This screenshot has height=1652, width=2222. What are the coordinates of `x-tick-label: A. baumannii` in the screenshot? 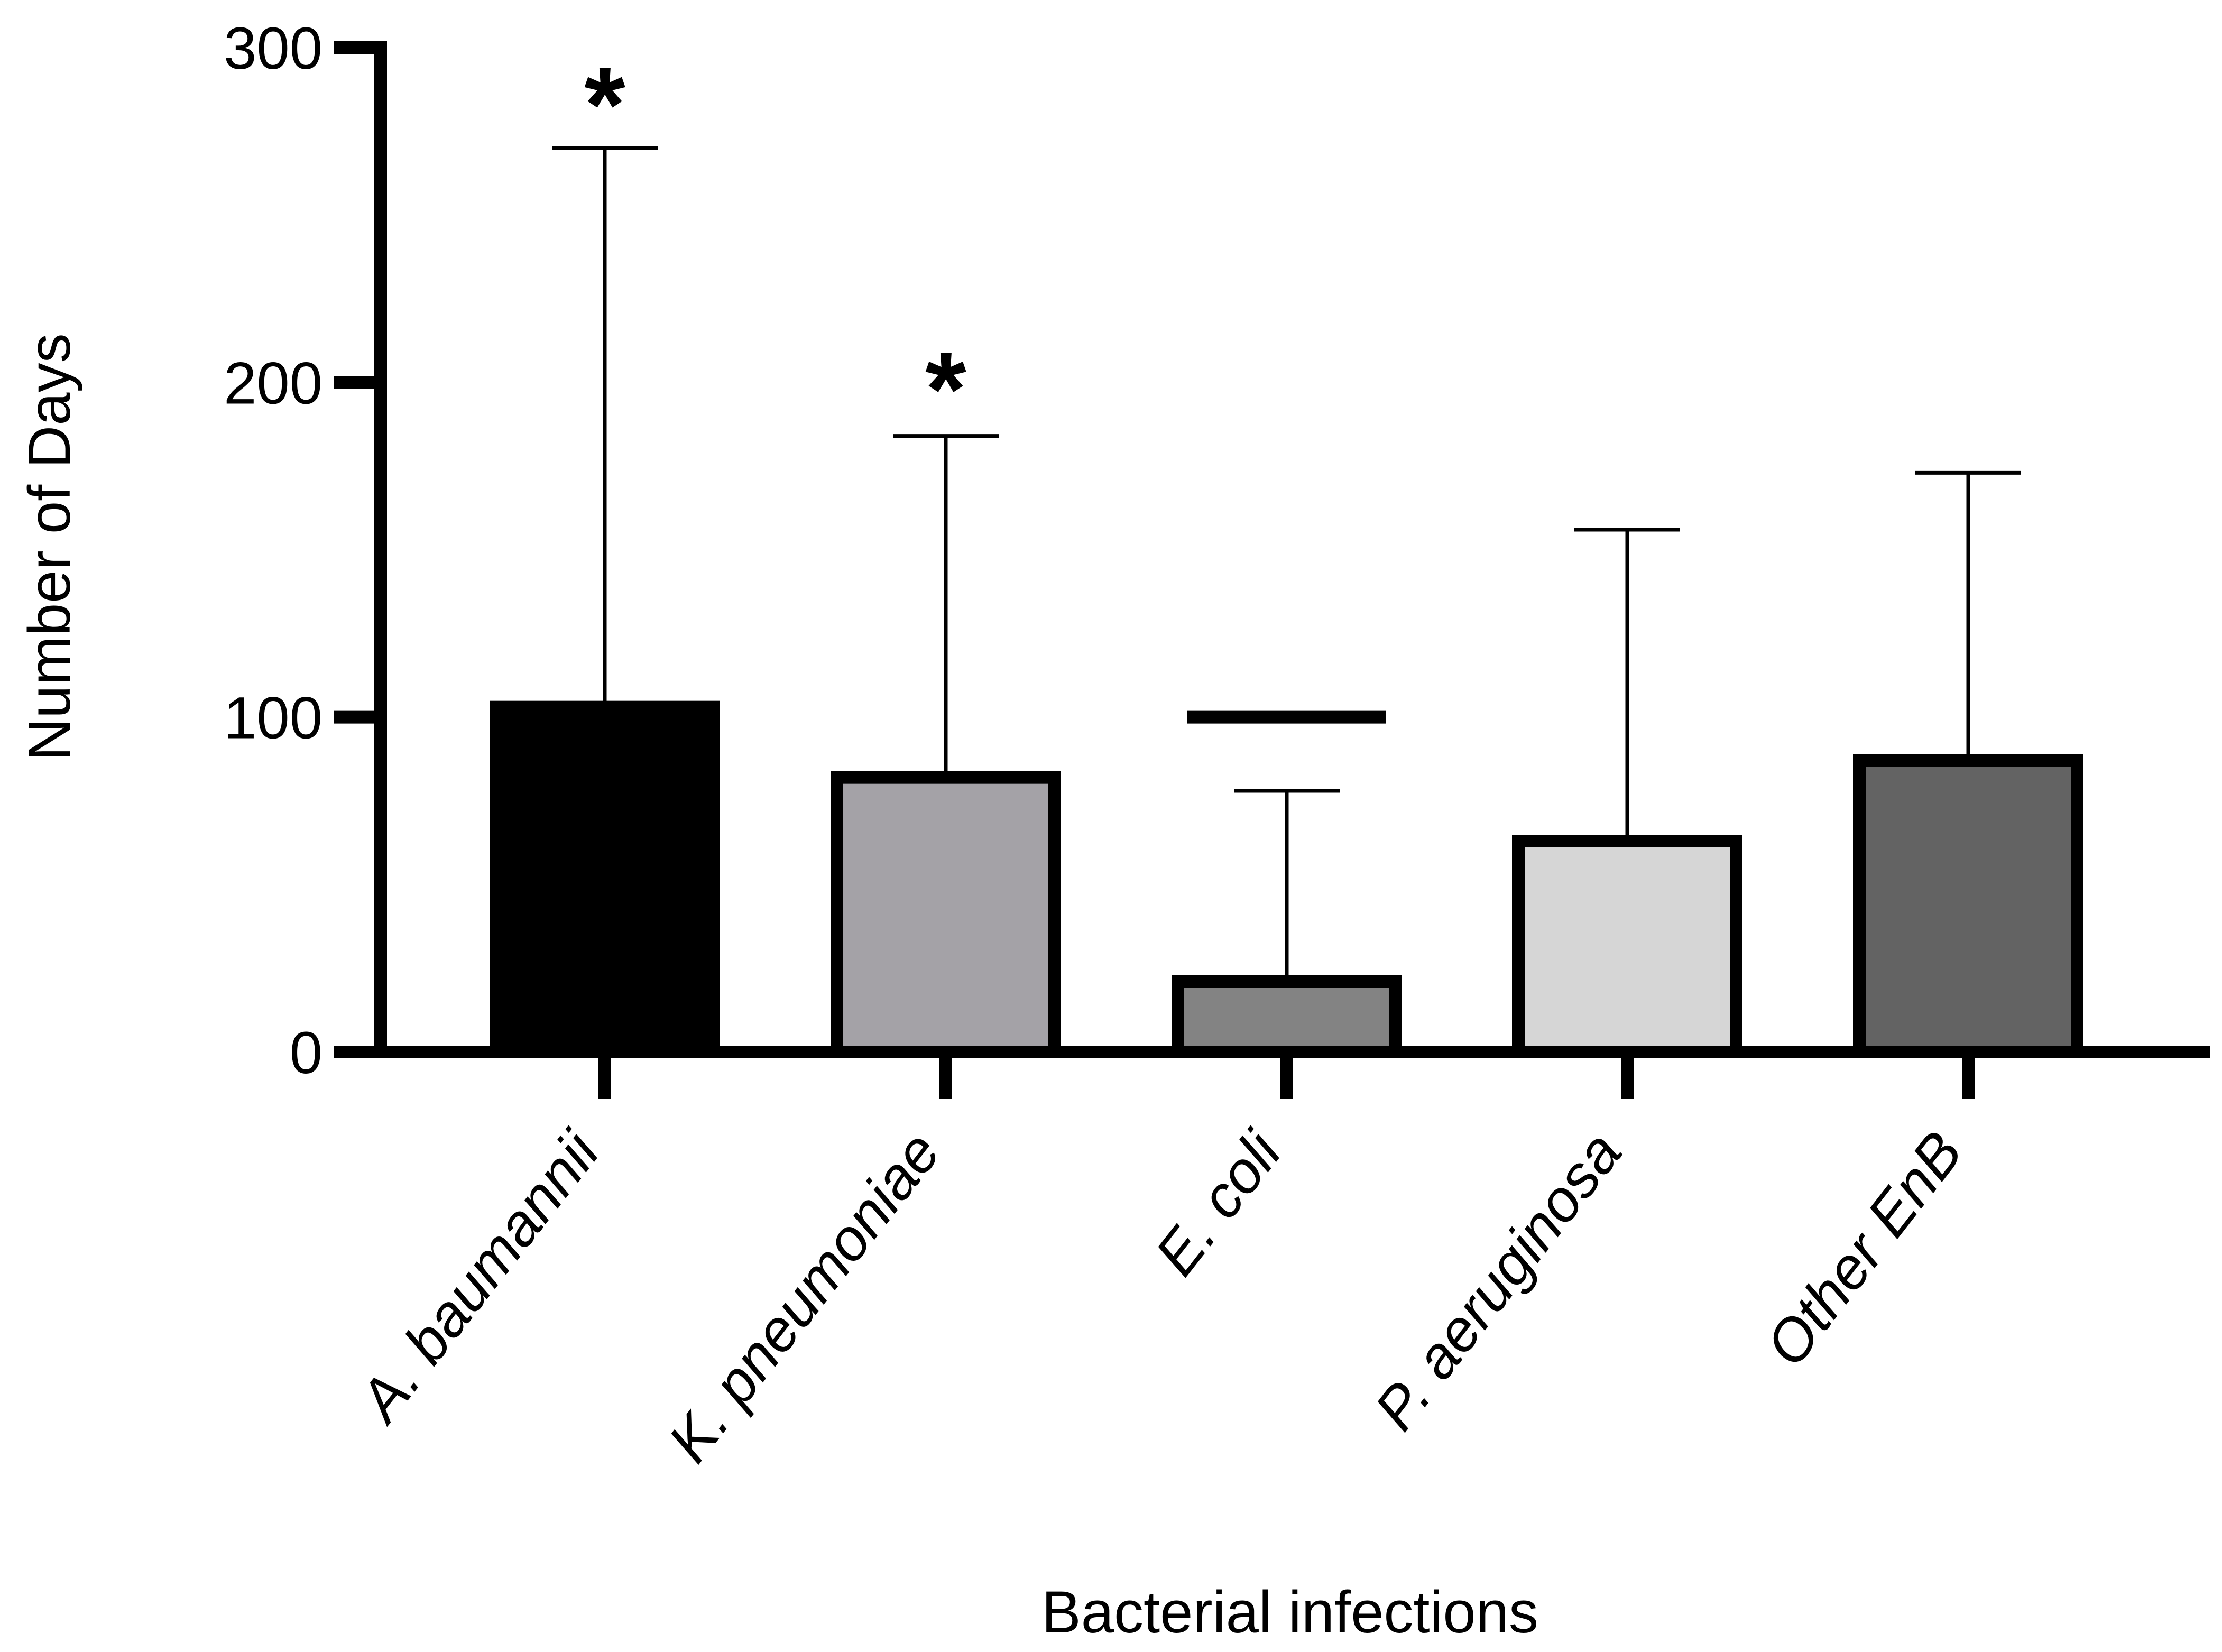 It's located at (479, 1276).